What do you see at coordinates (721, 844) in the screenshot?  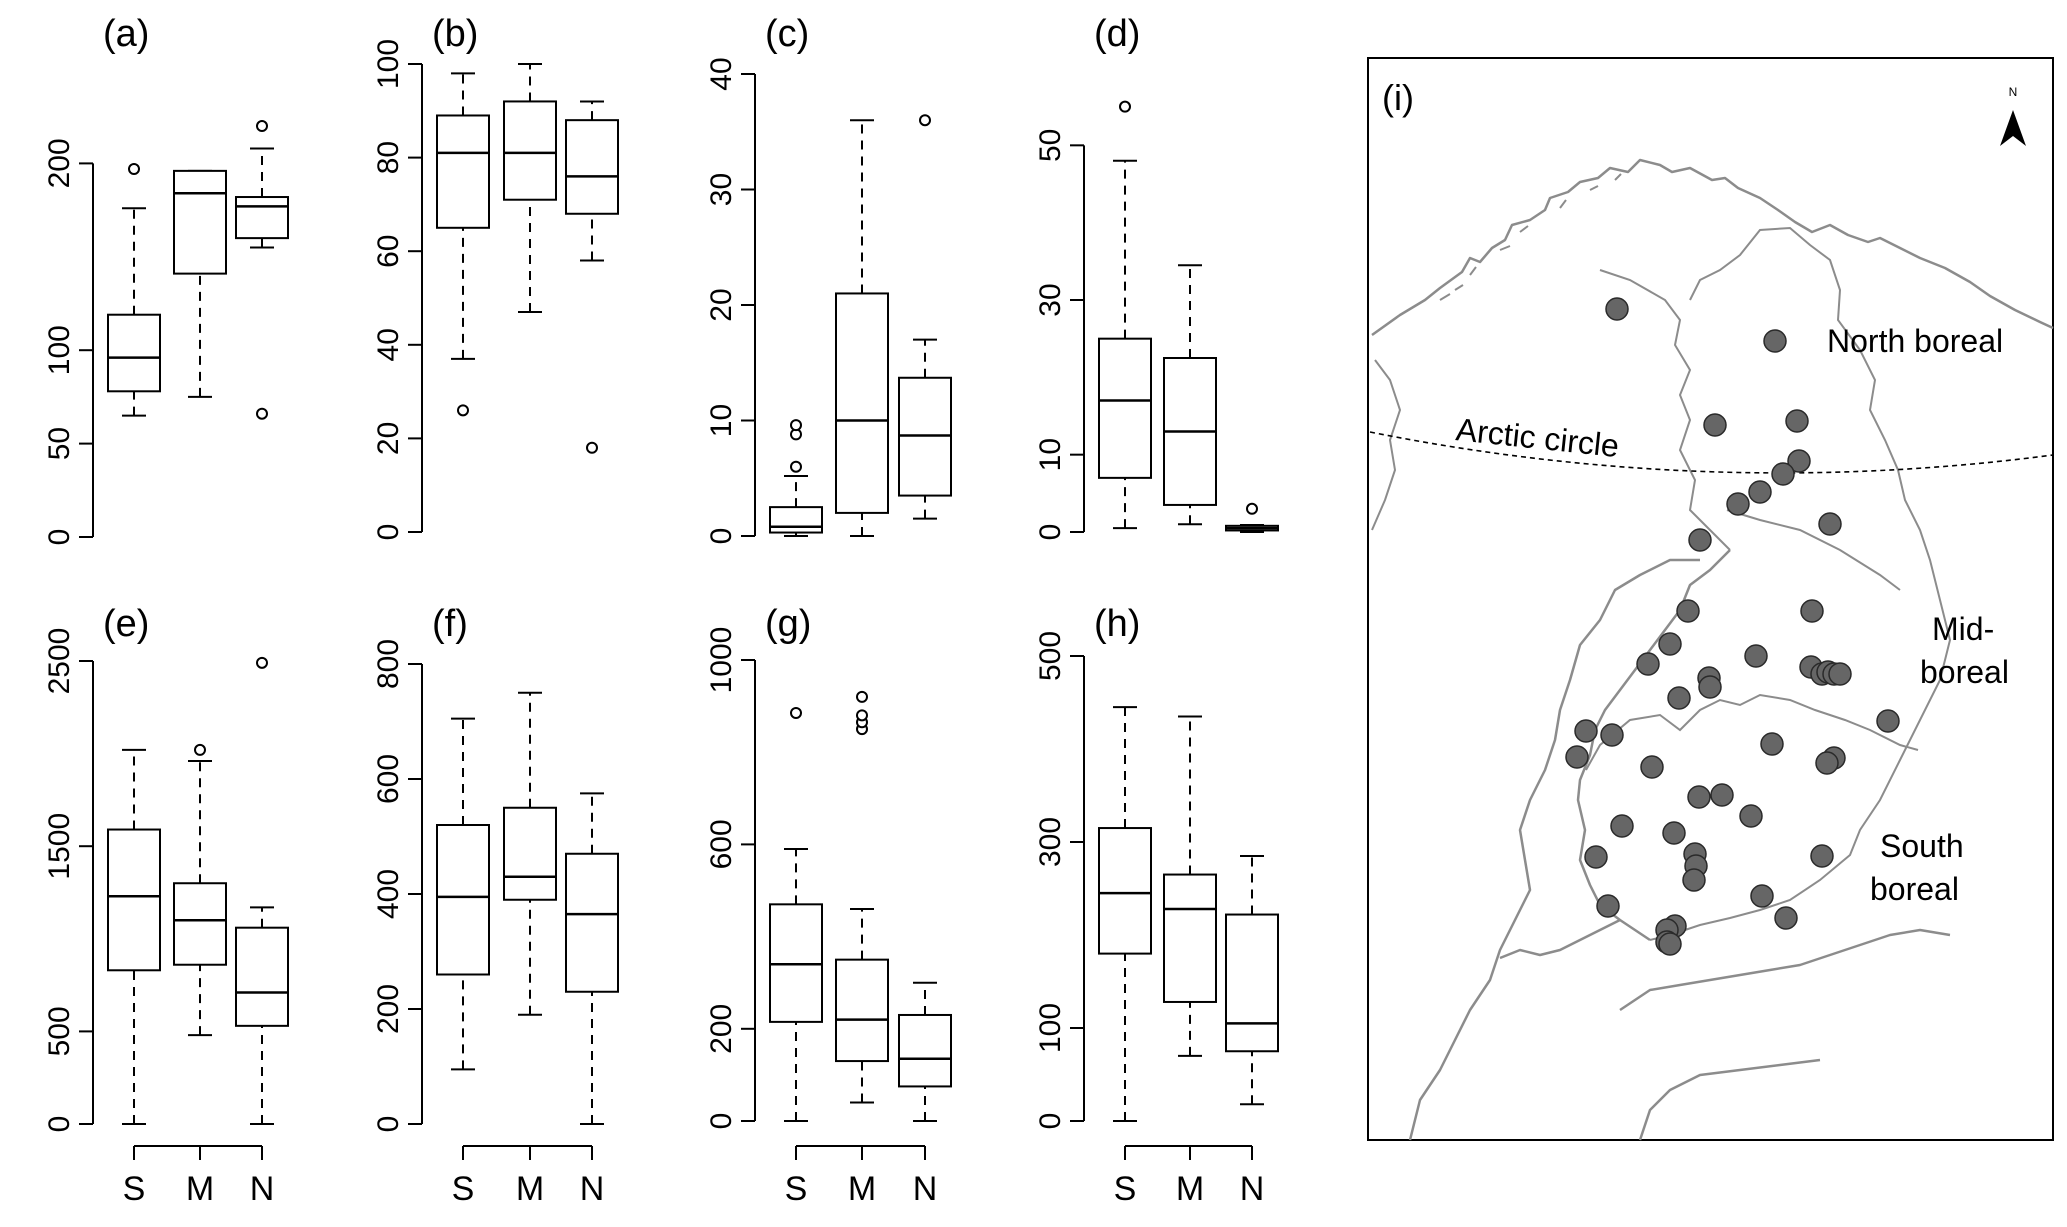 I see `y-tick-label: 600` at bounding box center [721, 844].